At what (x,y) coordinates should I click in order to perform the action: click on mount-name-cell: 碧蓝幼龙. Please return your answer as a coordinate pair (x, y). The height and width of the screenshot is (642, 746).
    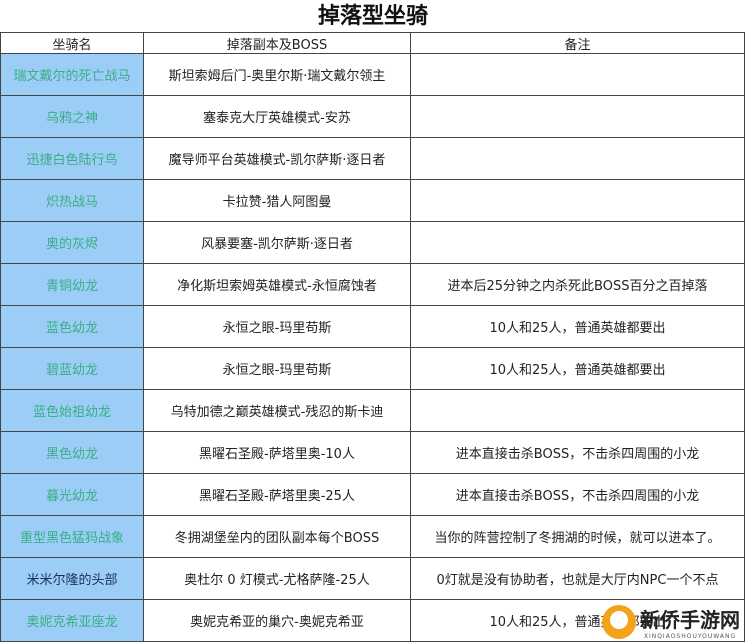
    Looking at the image, I should click on (72, 368).